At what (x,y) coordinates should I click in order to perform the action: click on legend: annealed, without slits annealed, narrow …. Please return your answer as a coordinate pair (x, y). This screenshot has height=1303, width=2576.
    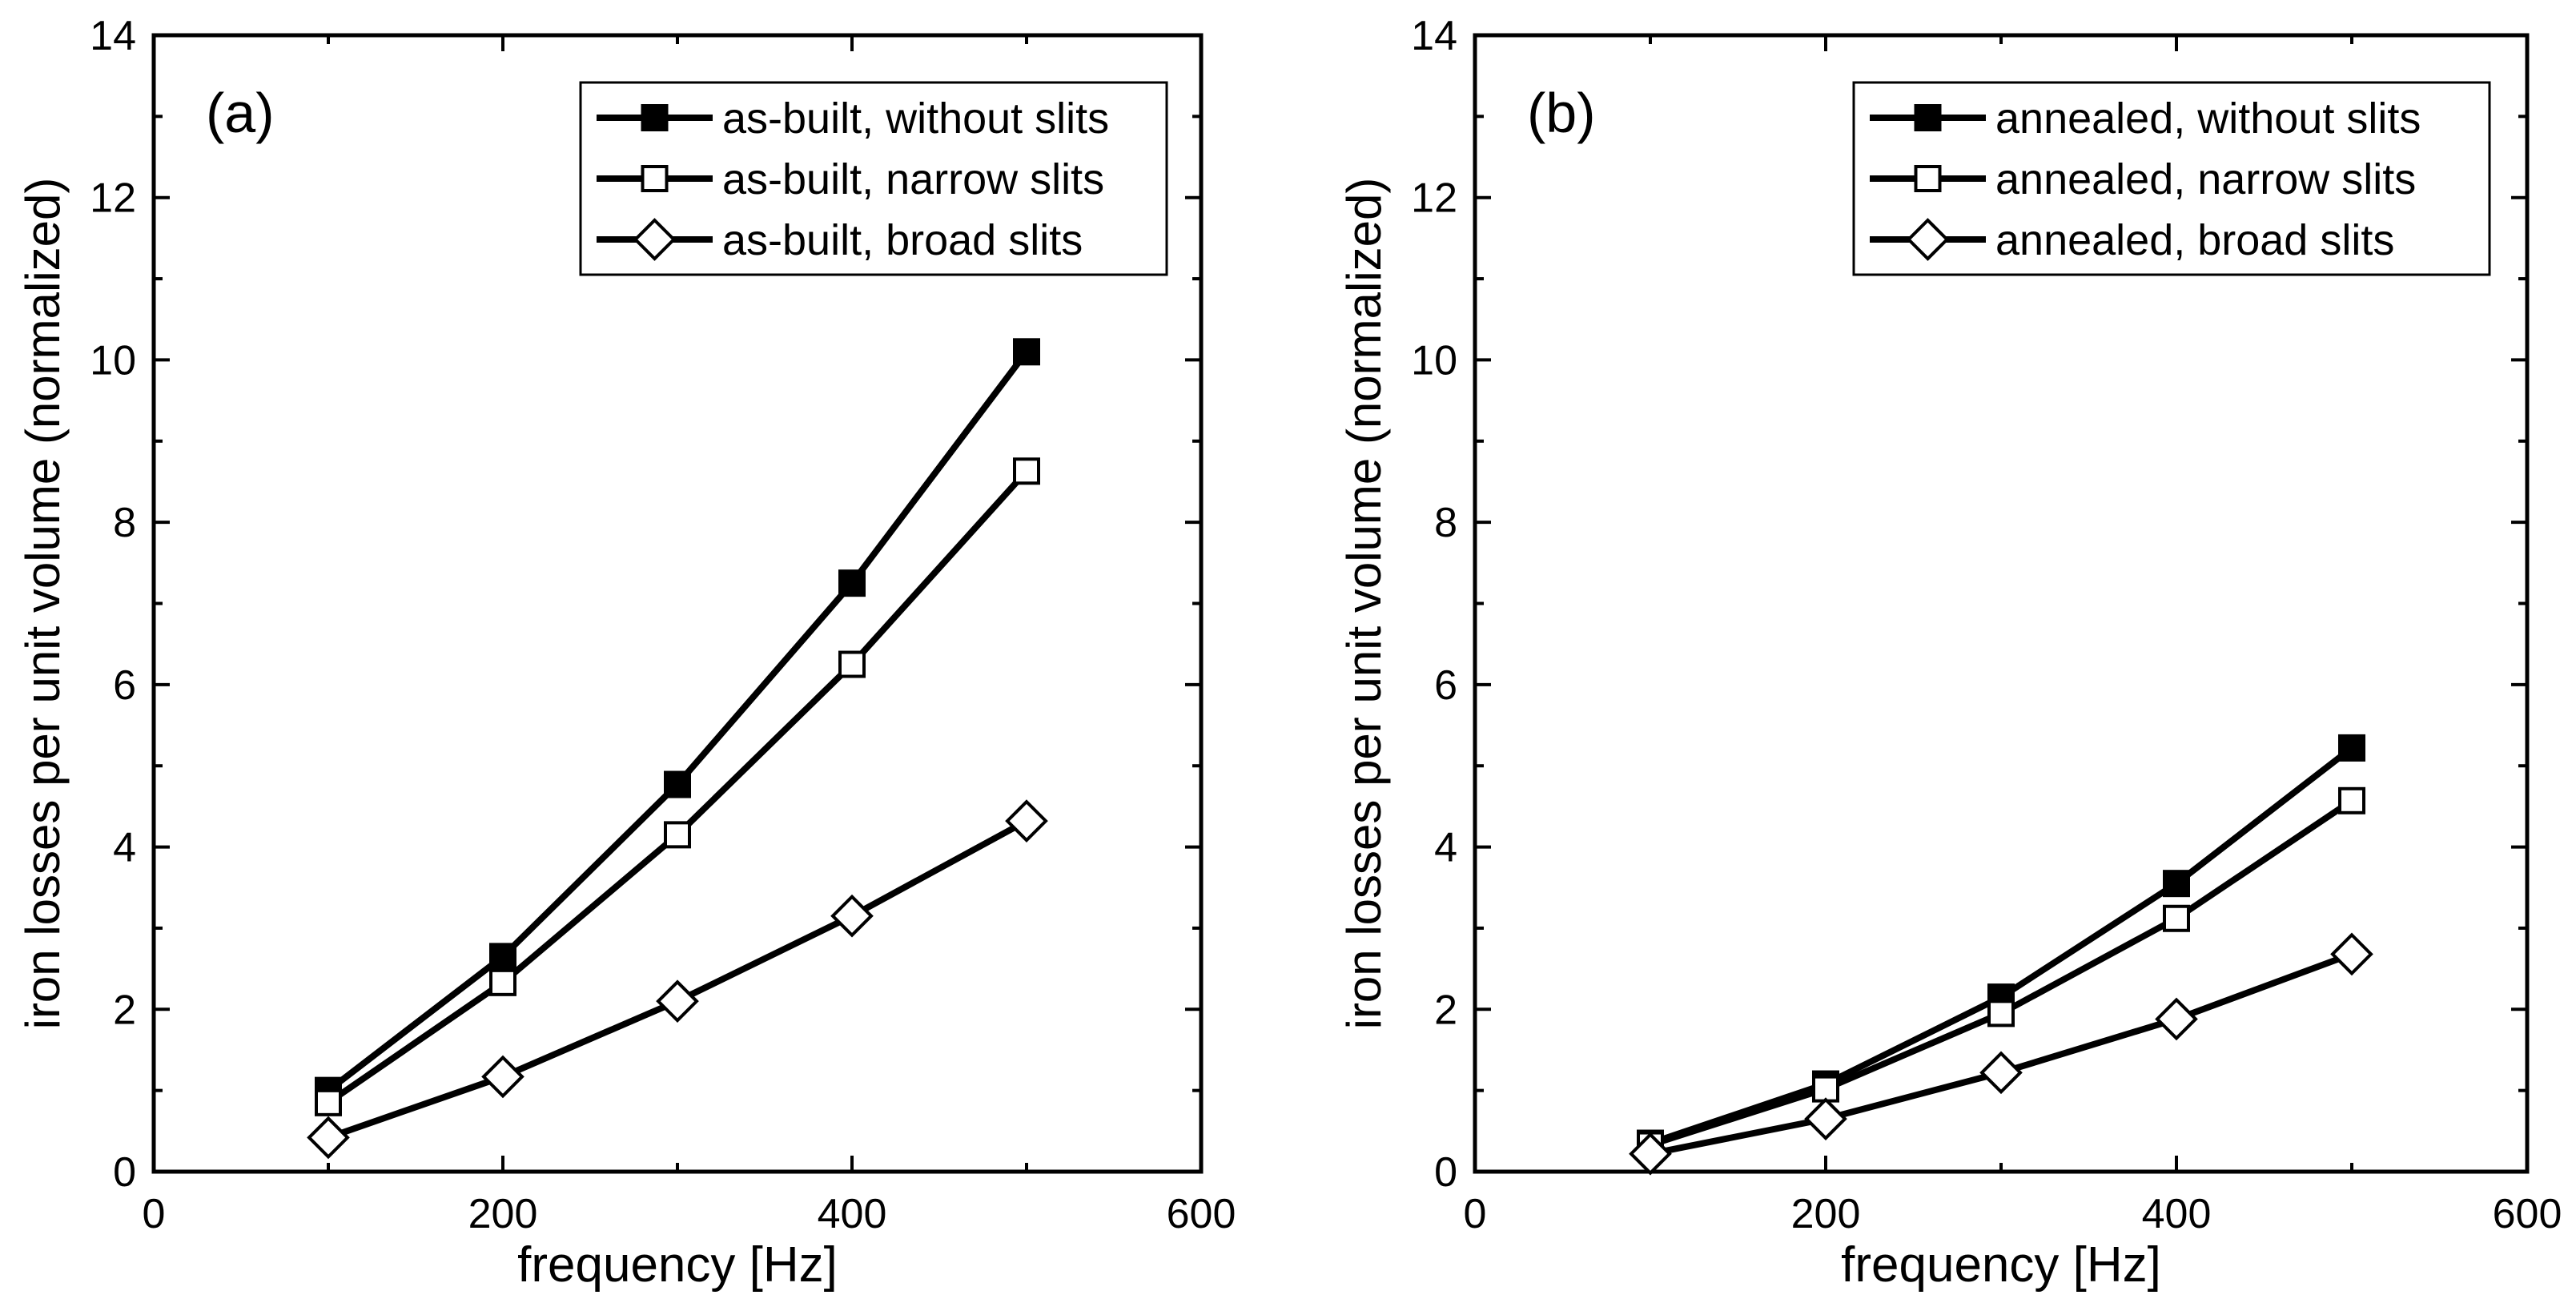
    Looking at the image, I should click on (2171, 178).